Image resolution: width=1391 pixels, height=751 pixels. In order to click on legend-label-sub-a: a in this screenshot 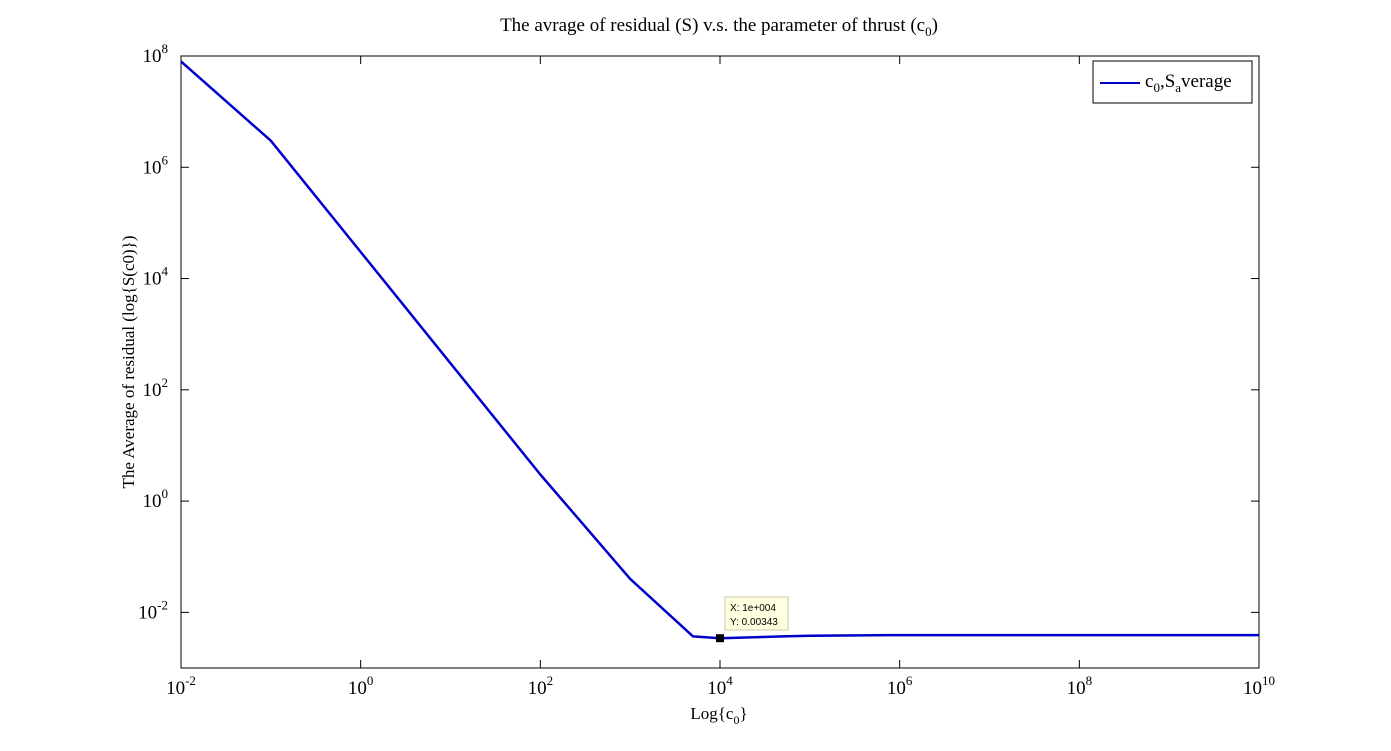, I will do `click(1178, 87)`.